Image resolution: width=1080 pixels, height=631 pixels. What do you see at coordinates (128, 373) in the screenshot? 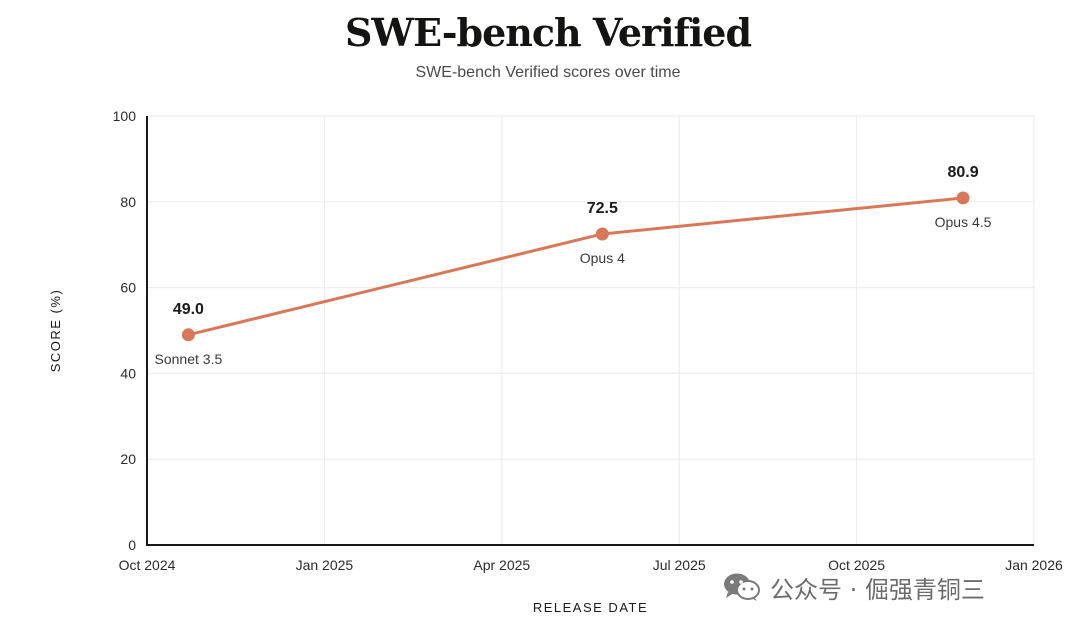
I see `y-tick-label: 40` at bounding box center [128, 373].